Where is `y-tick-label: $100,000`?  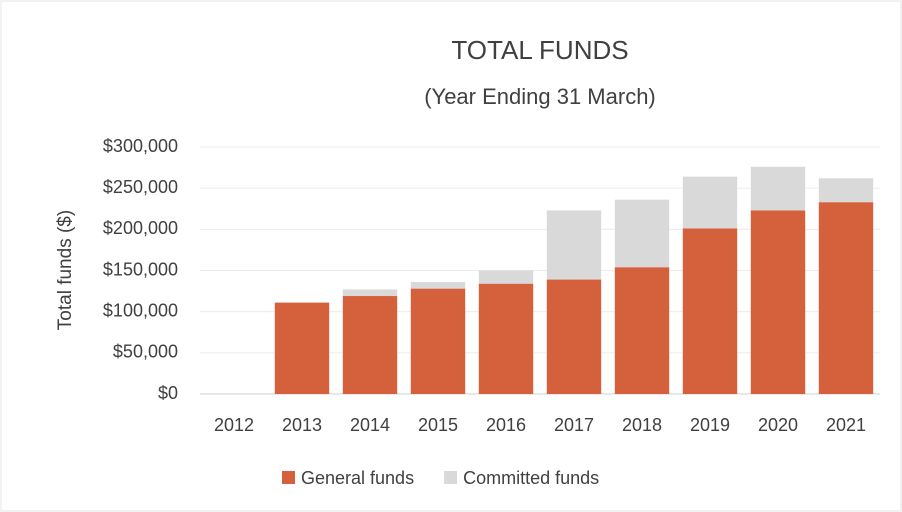
y-tick-label: $100,000 is located at coordinates (140, 310).